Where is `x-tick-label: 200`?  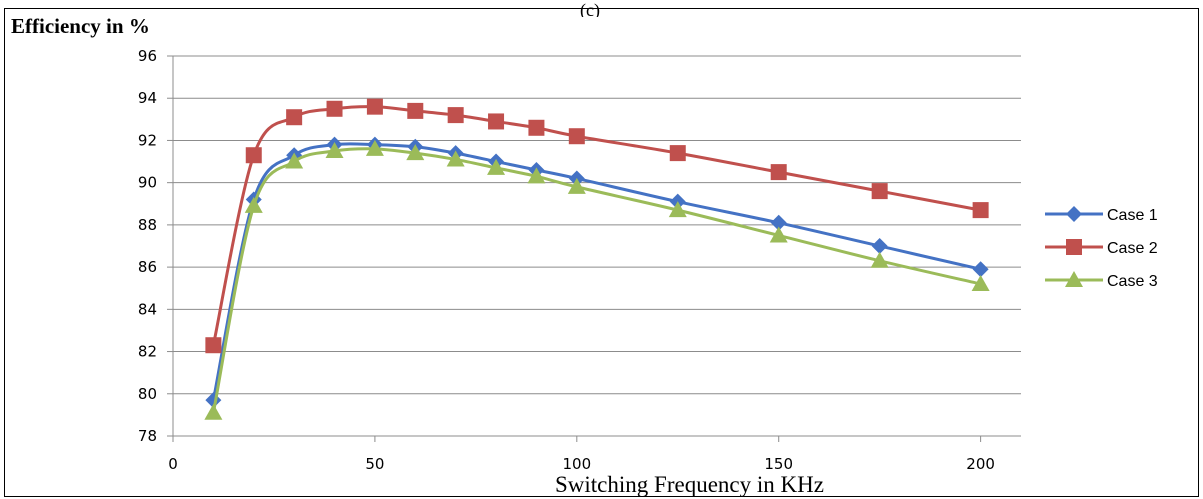
x-tick-label: 200 is located at coordinates (980, 464).